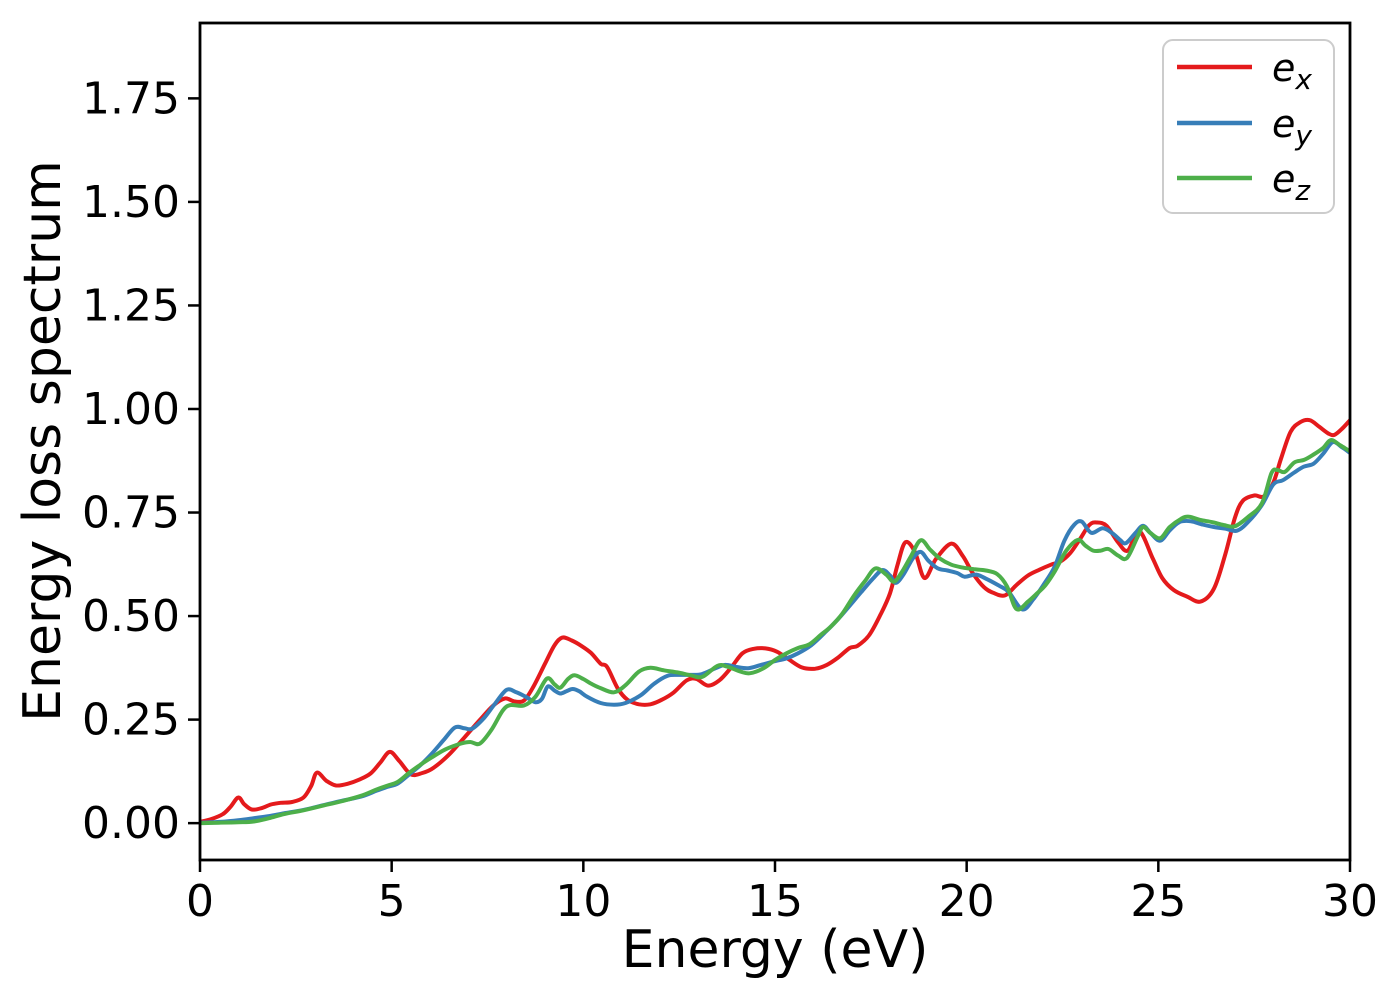 The height and width of the screenshot is (1000, 1400). Describe the element at coordinates (775, 950) in the screenshot. I see `x-axis-label: Energy (eV)` at that location.